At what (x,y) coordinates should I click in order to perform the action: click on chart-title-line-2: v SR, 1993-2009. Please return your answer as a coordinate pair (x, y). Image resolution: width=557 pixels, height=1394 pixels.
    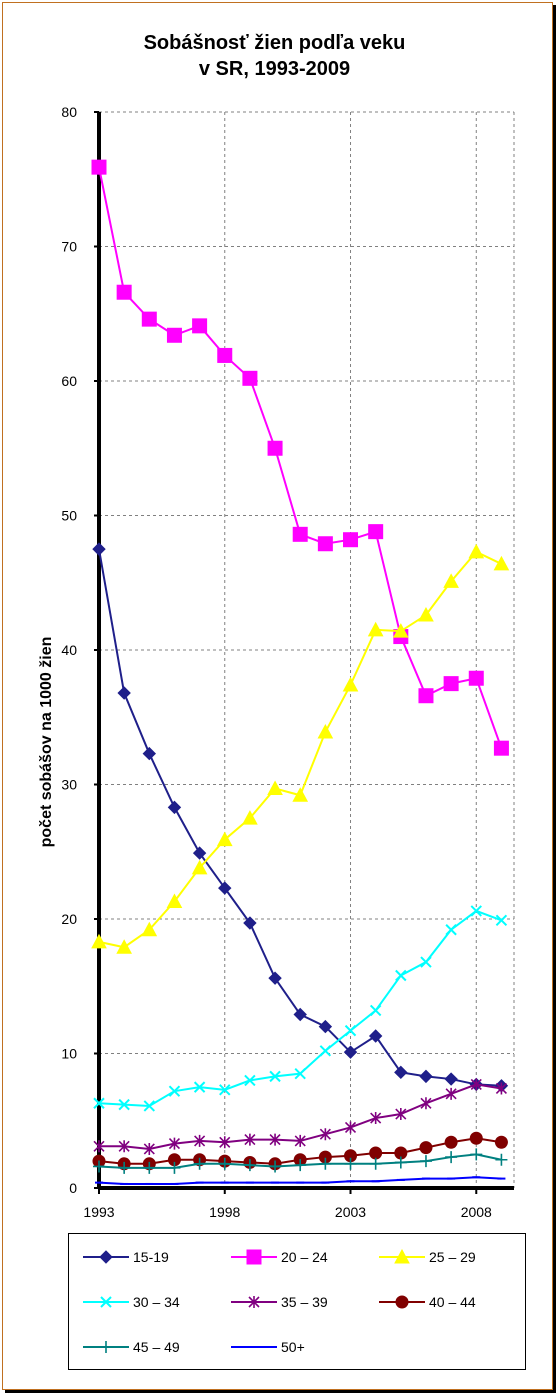
    Looking at the image, I should click on (274, 69).